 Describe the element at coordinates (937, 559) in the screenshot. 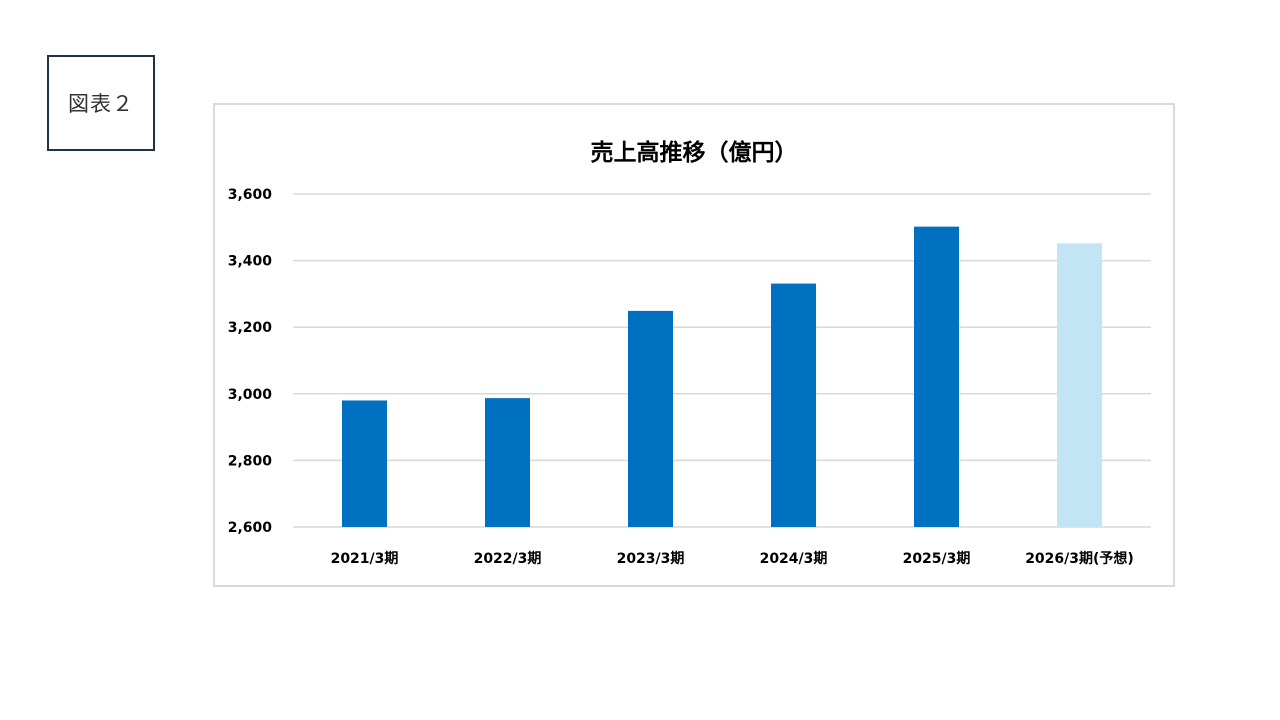

I see `x-tick-label: 2025/3期` at that location.